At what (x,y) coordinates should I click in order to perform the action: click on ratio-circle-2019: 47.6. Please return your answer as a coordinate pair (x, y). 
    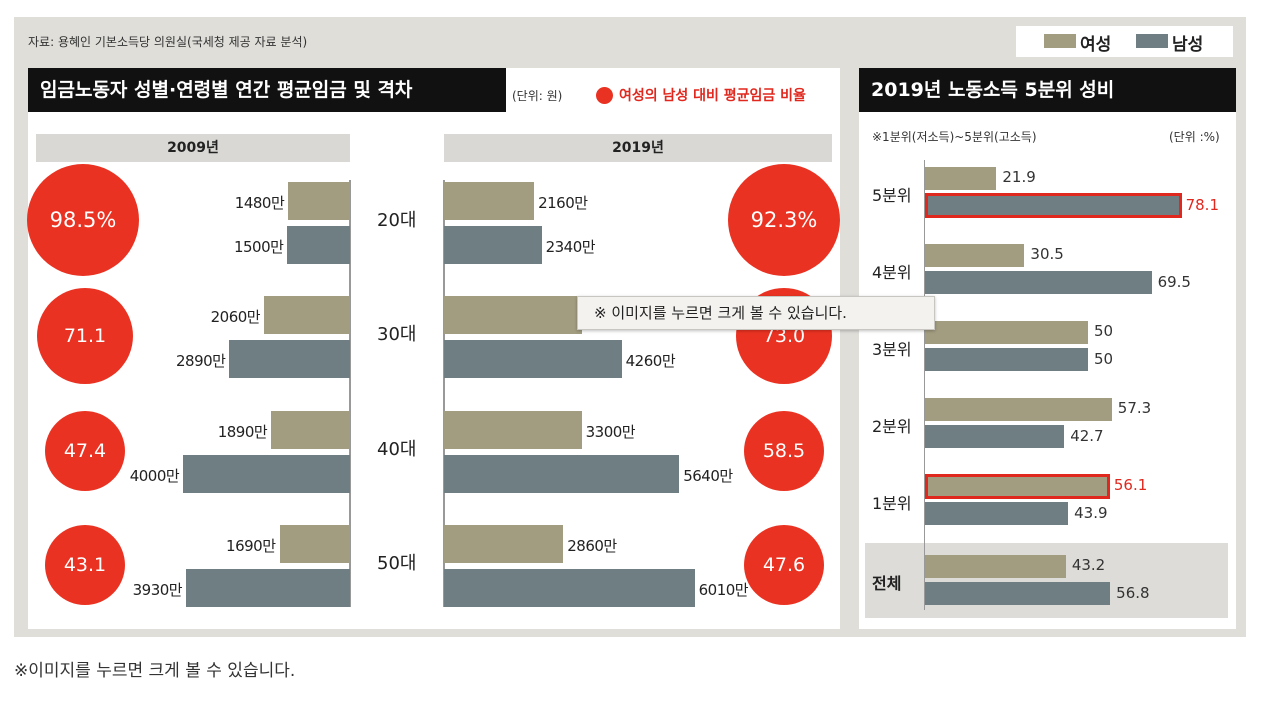
    Looking at the image, I should click on (784, 565).